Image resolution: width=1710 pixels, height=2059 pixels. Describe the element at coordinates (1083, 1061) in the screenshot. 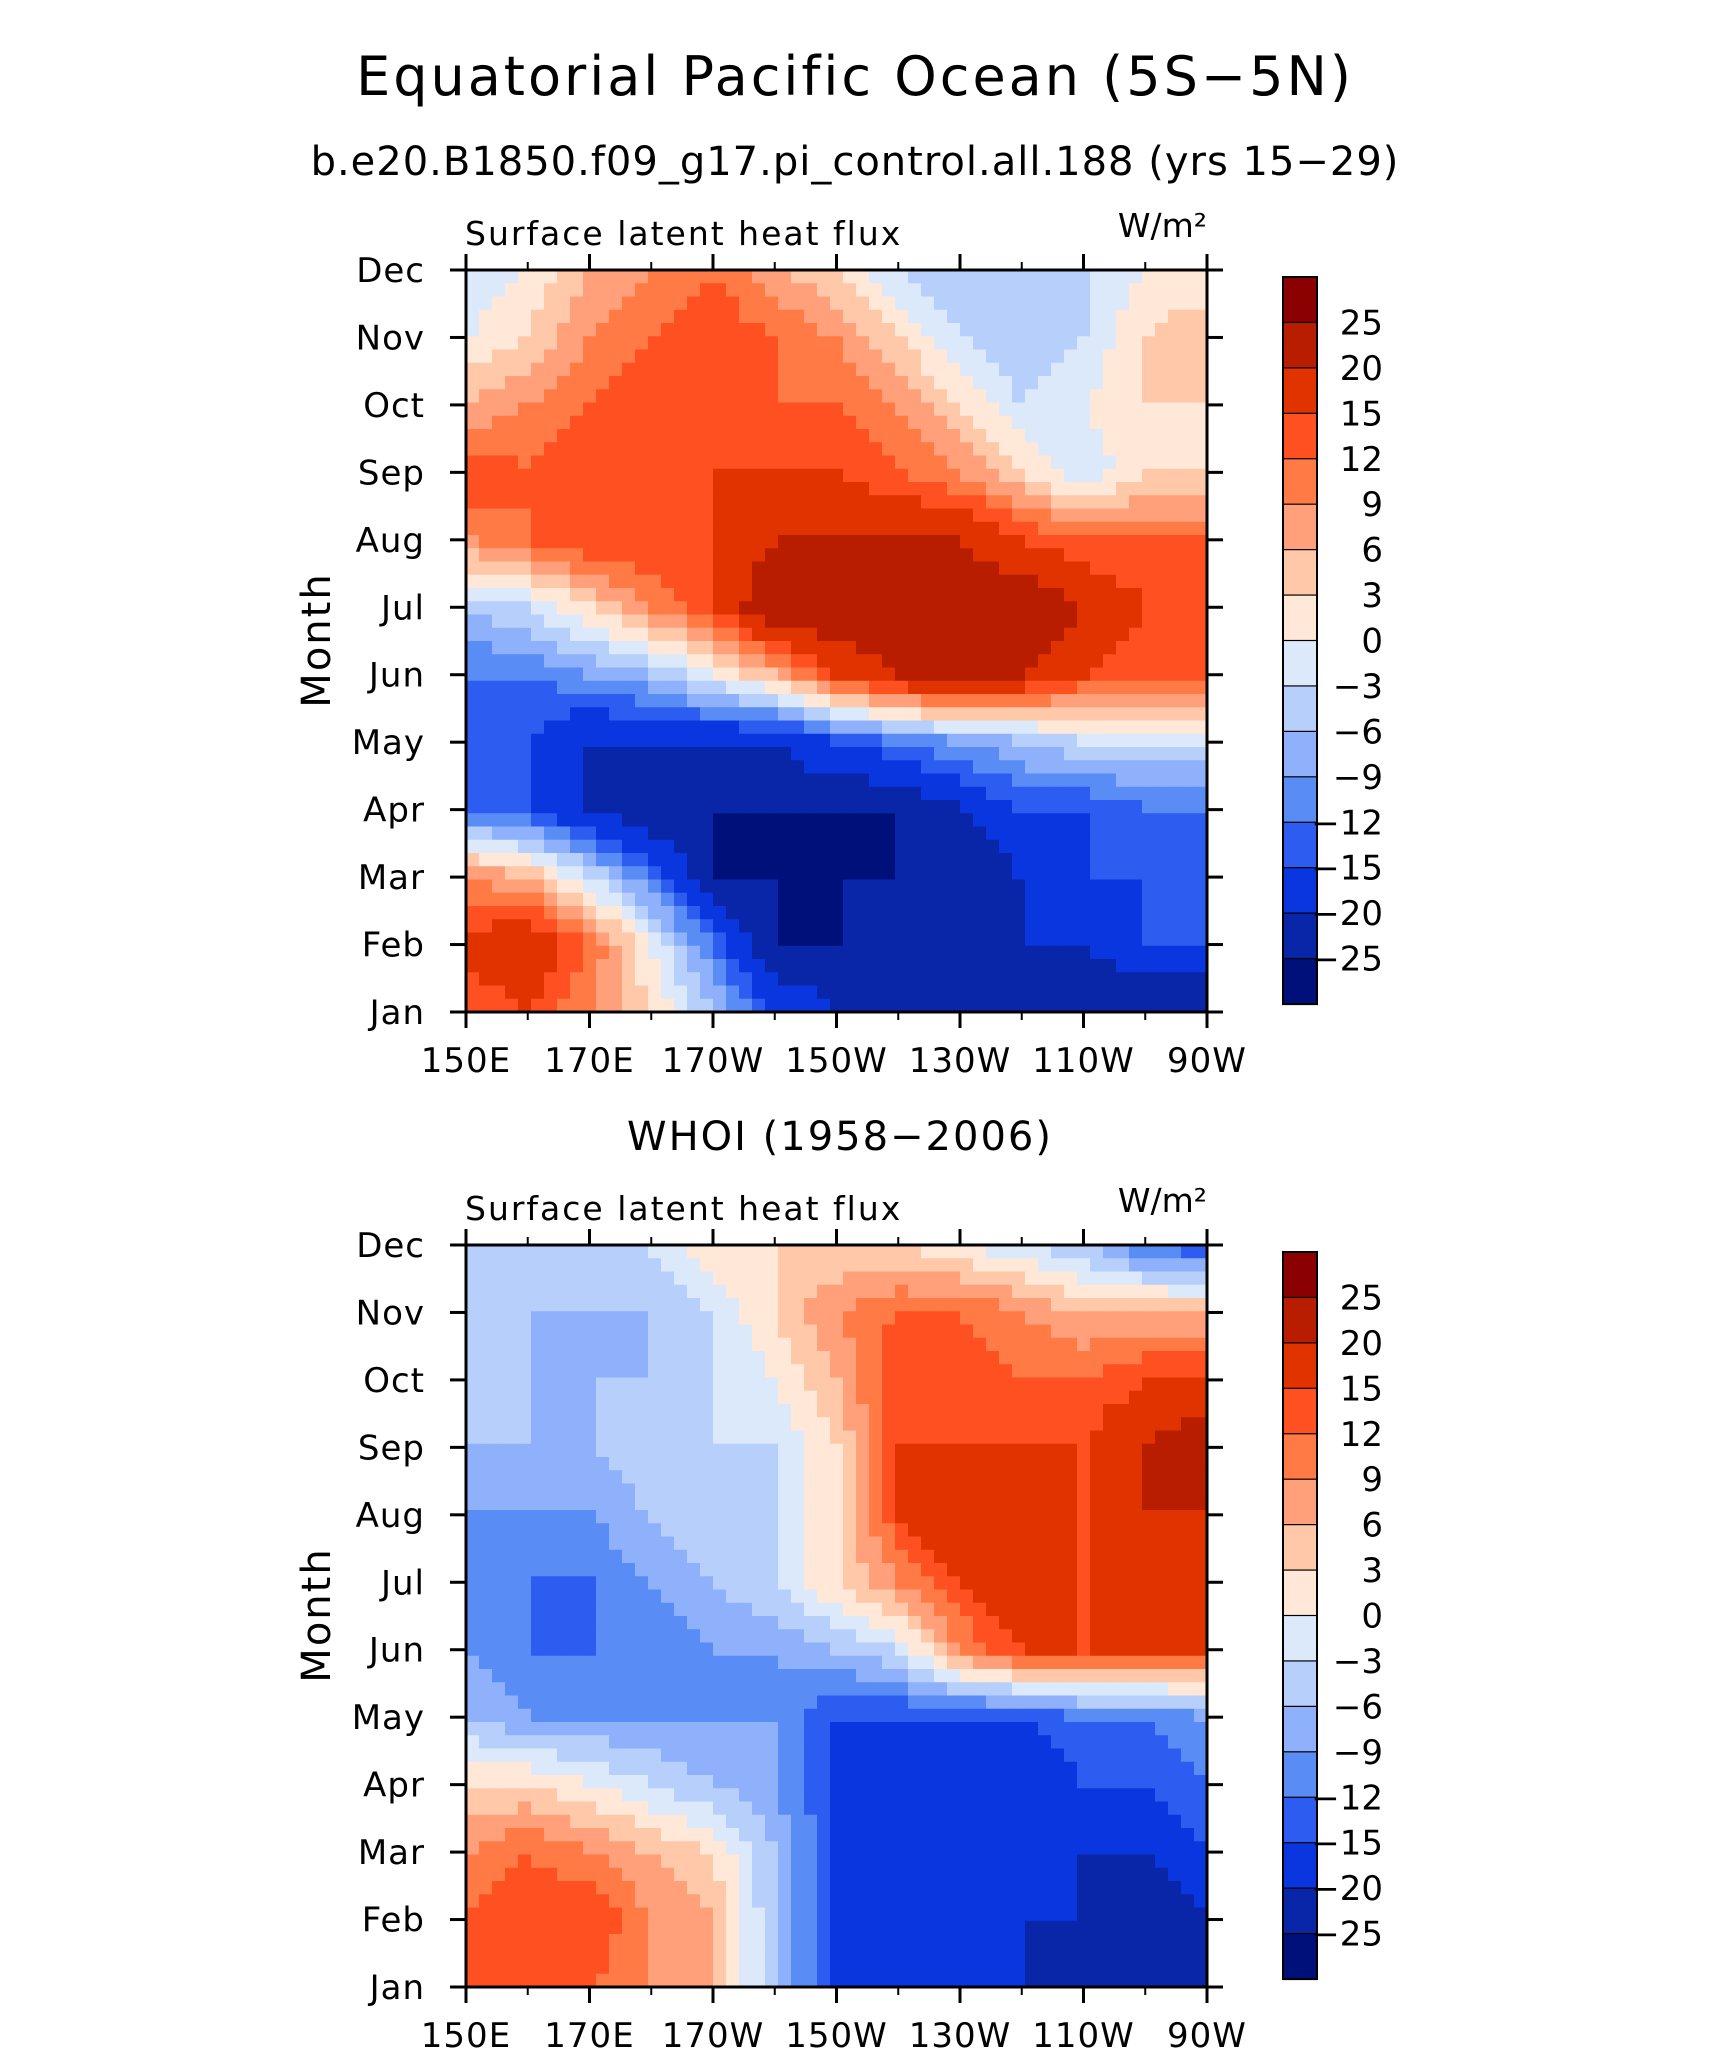

I see `longitude-label: 110W` at that location.